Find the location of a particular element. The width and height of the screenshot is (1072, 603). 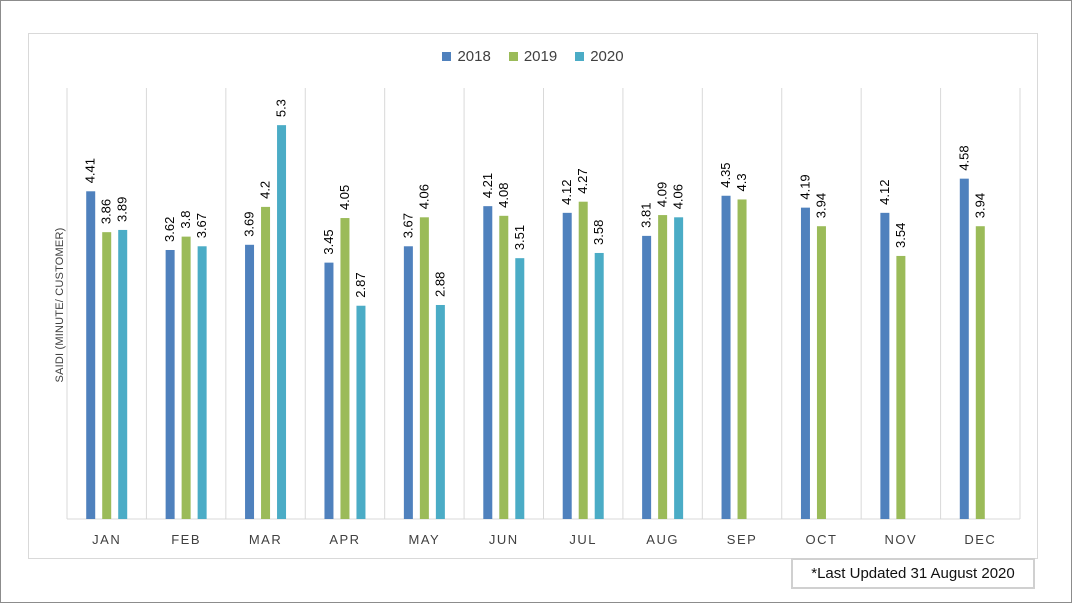

bar-nov-2019 is located at coordinates (901, 387).